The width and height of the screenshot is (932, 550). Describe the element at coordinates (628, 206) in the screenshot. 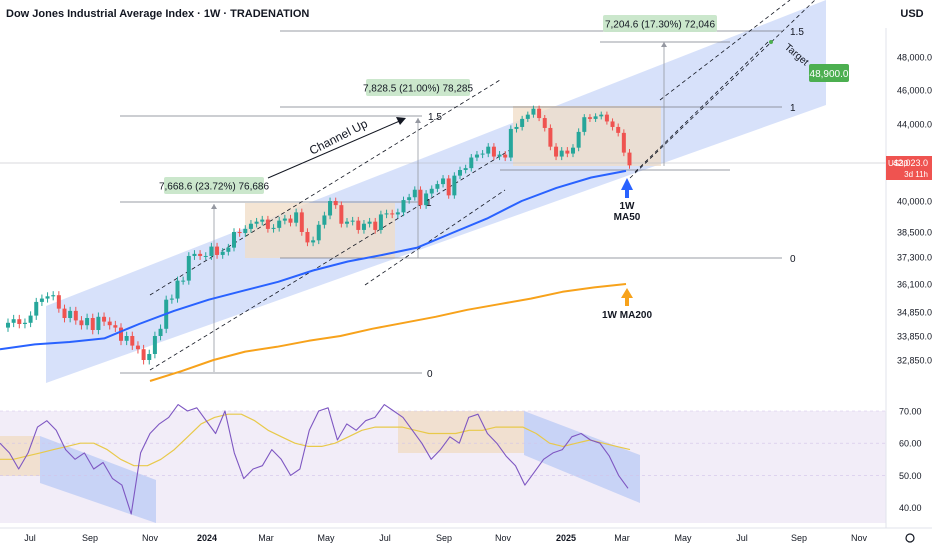

I see `ma50-label-line1: 1W` at that location.